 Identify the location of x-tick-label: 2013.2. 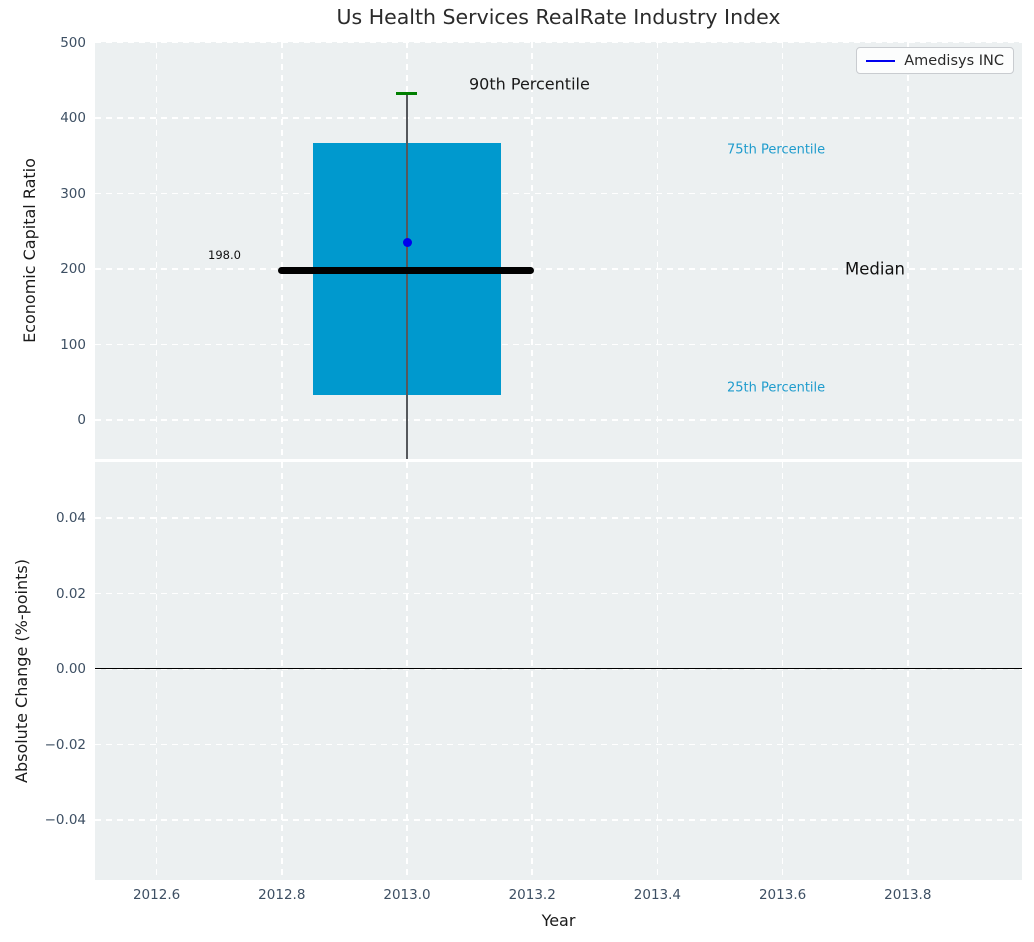
(532, 895).